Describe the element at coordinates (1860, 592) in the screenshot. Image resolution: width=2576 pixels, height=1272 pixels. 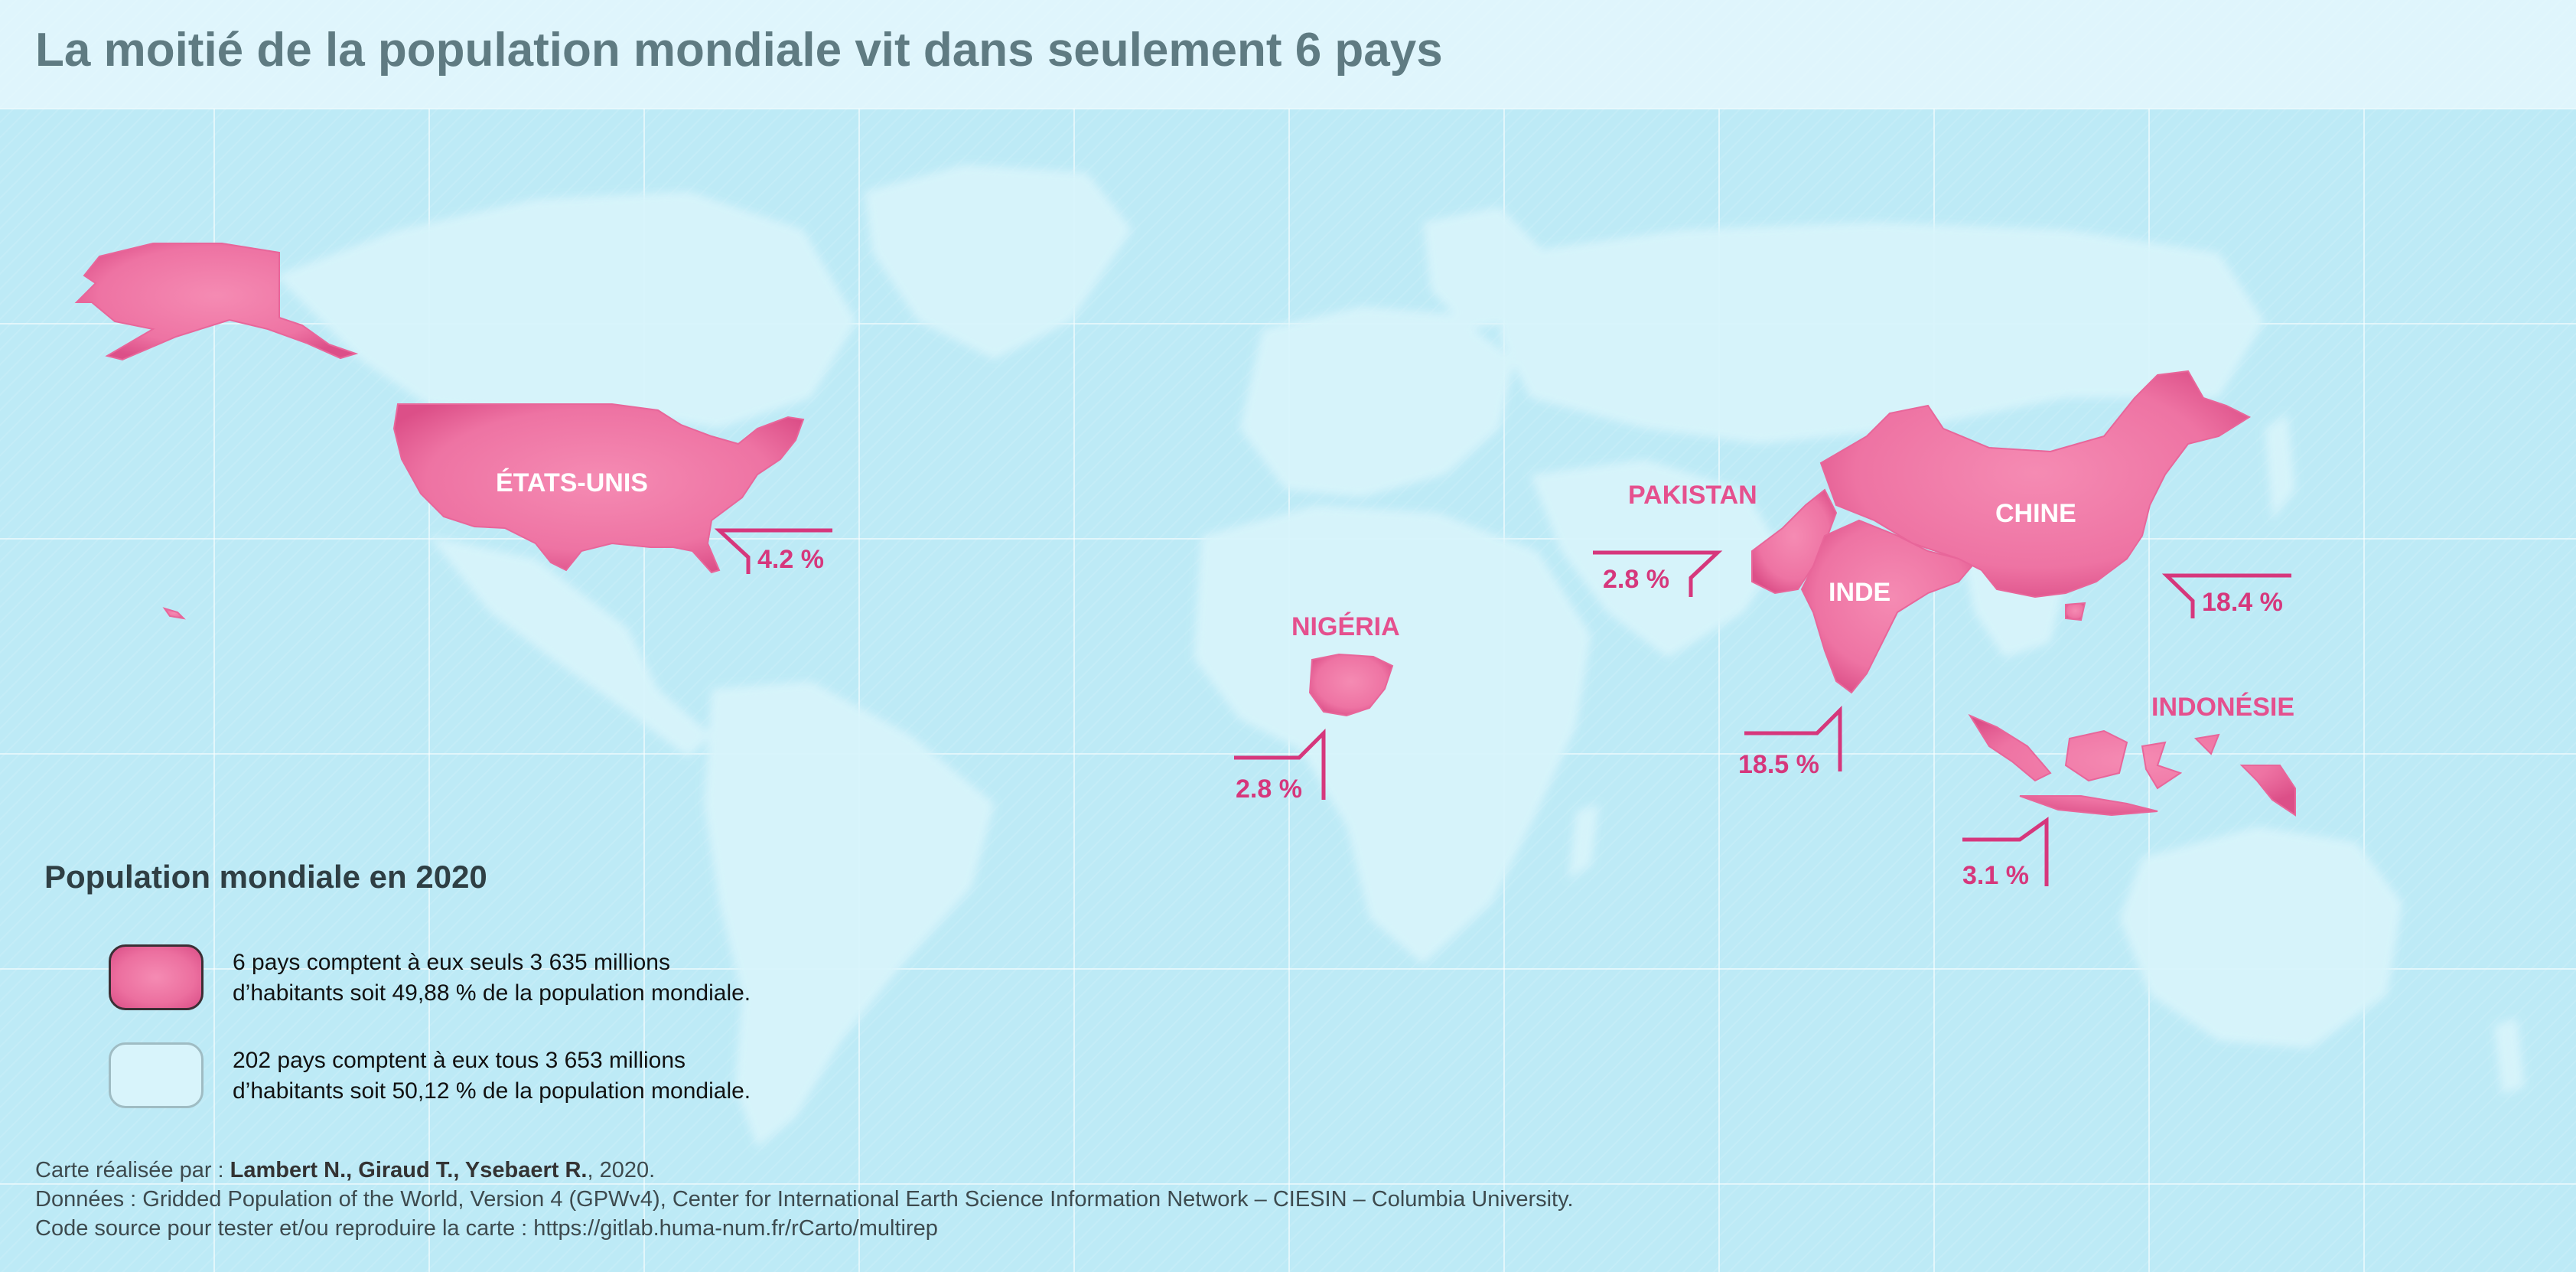
I see `label-india: INDE` at that location.